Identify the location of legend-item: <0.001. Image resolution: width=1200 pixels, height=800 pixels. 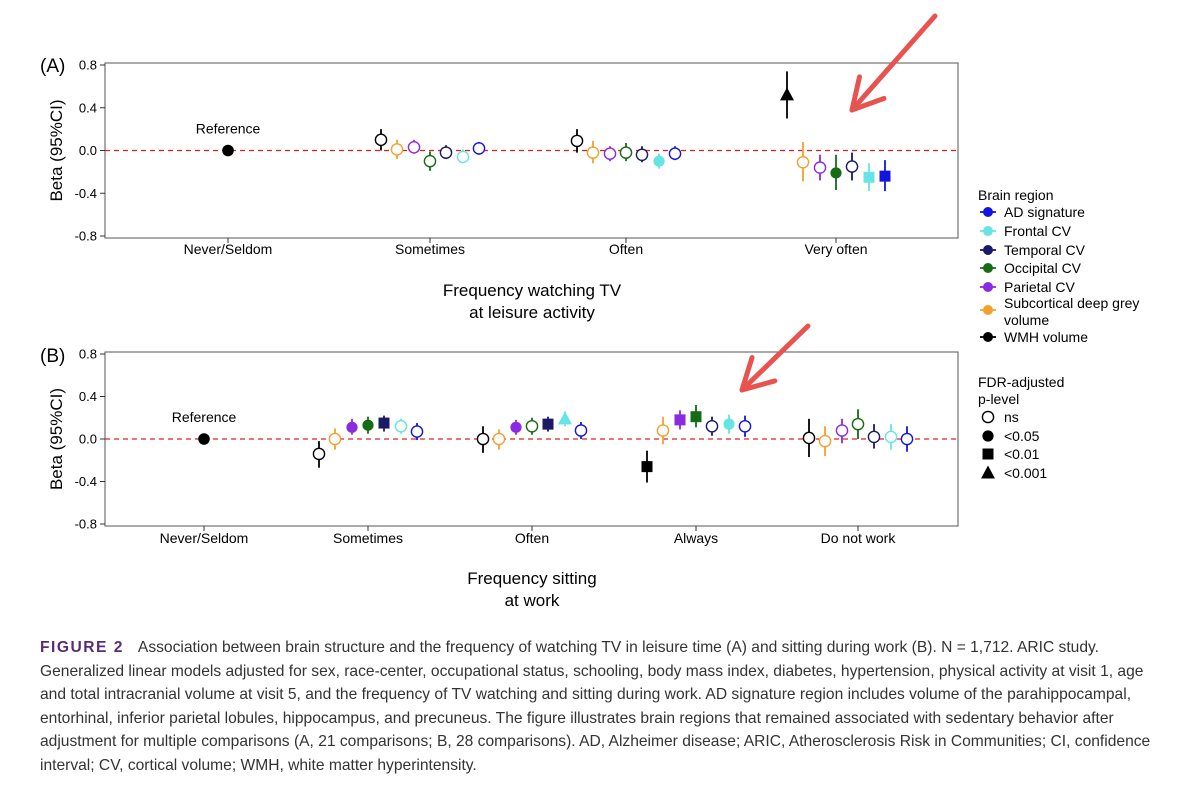
(1014, 473).